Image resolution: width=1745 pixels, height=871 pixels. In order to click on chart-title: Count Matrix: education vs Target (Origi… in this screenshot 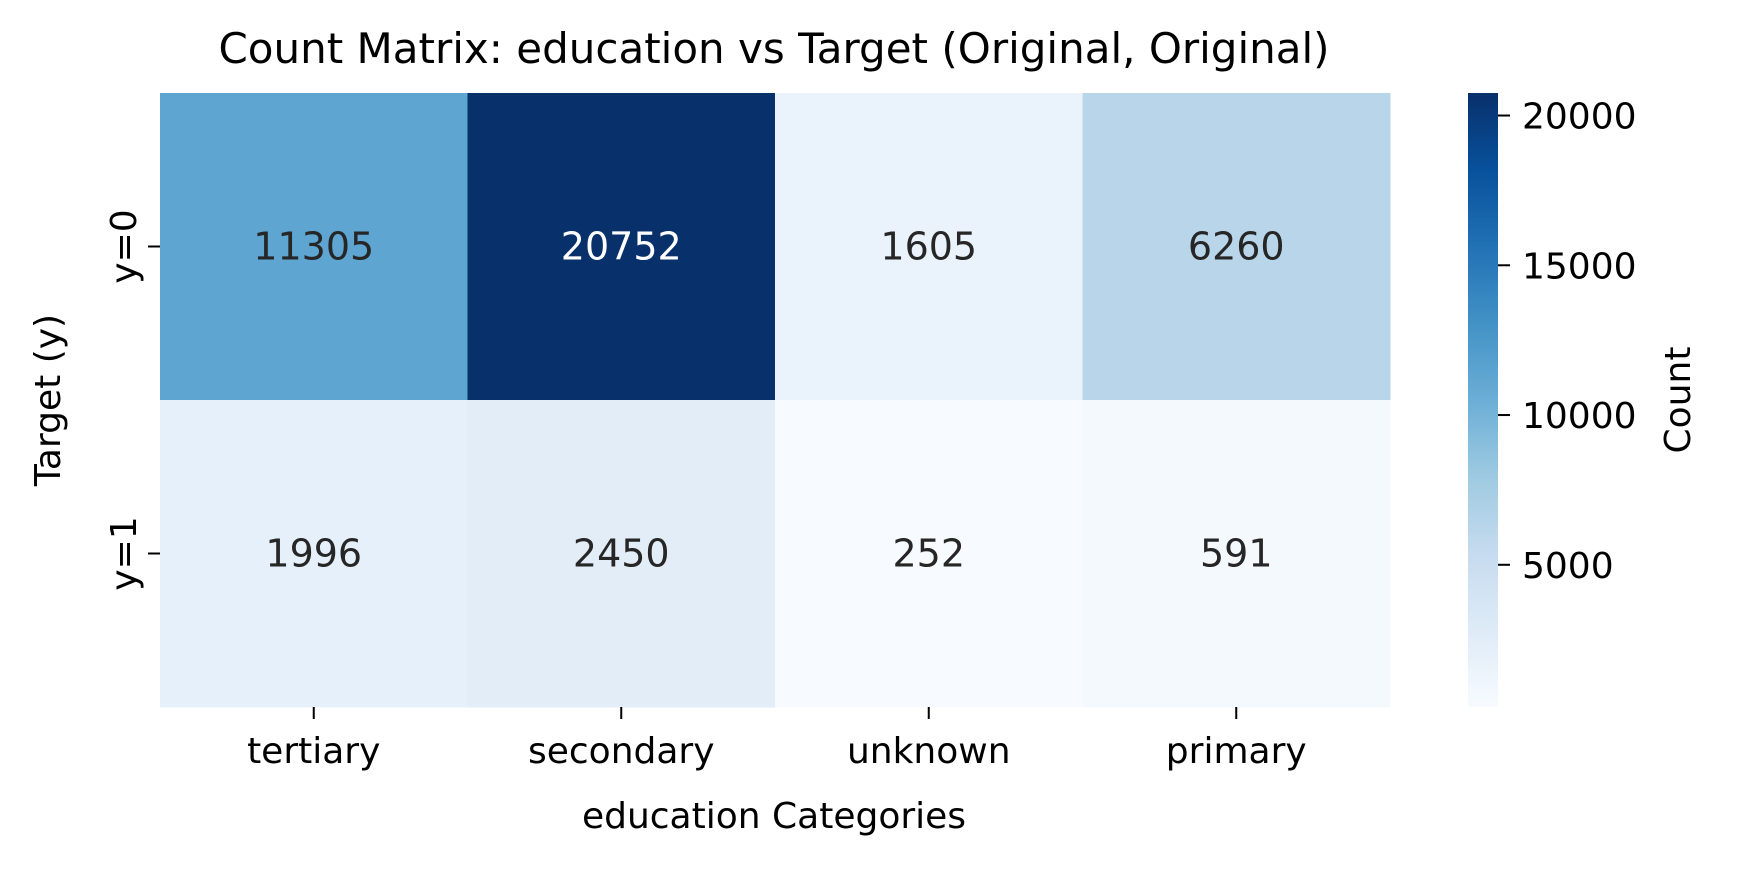, I will do `click(773, 48)`.